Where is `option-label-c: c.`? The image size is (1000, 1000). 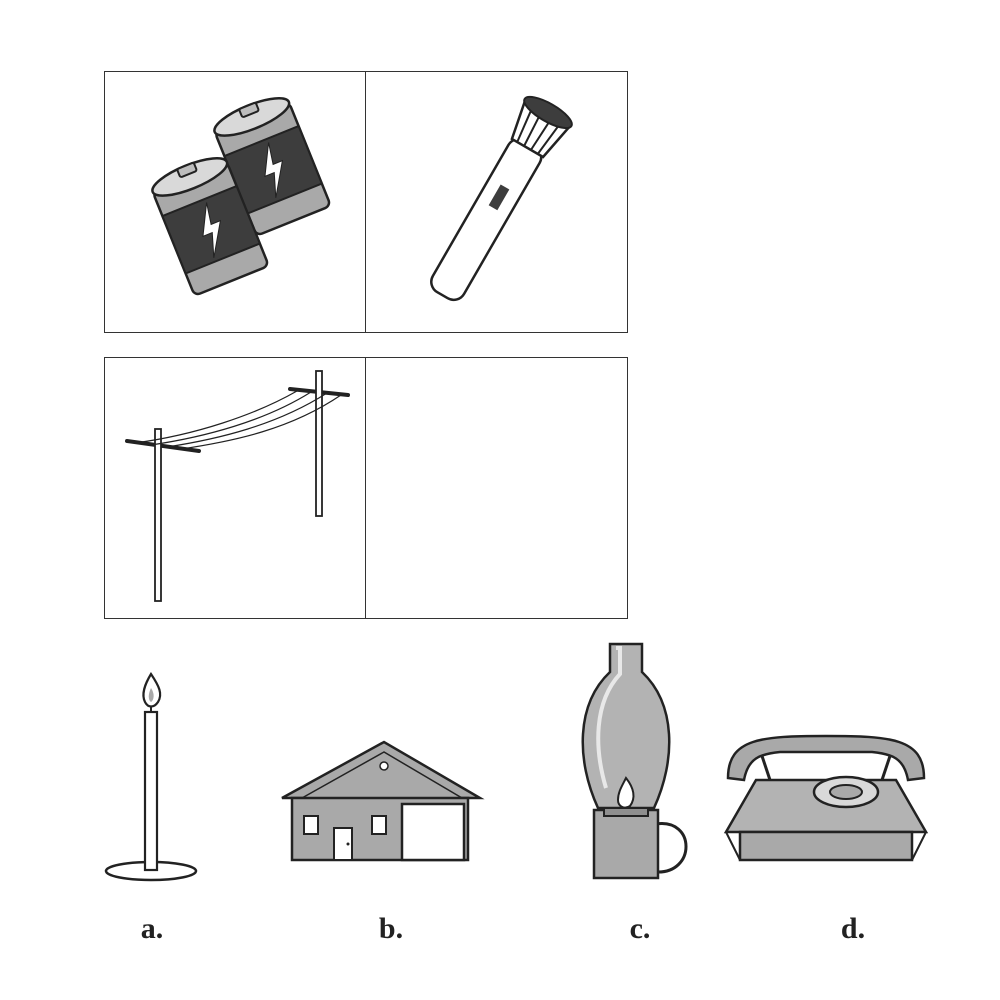
option-label-c: c. is located at coordinates (640, 928).